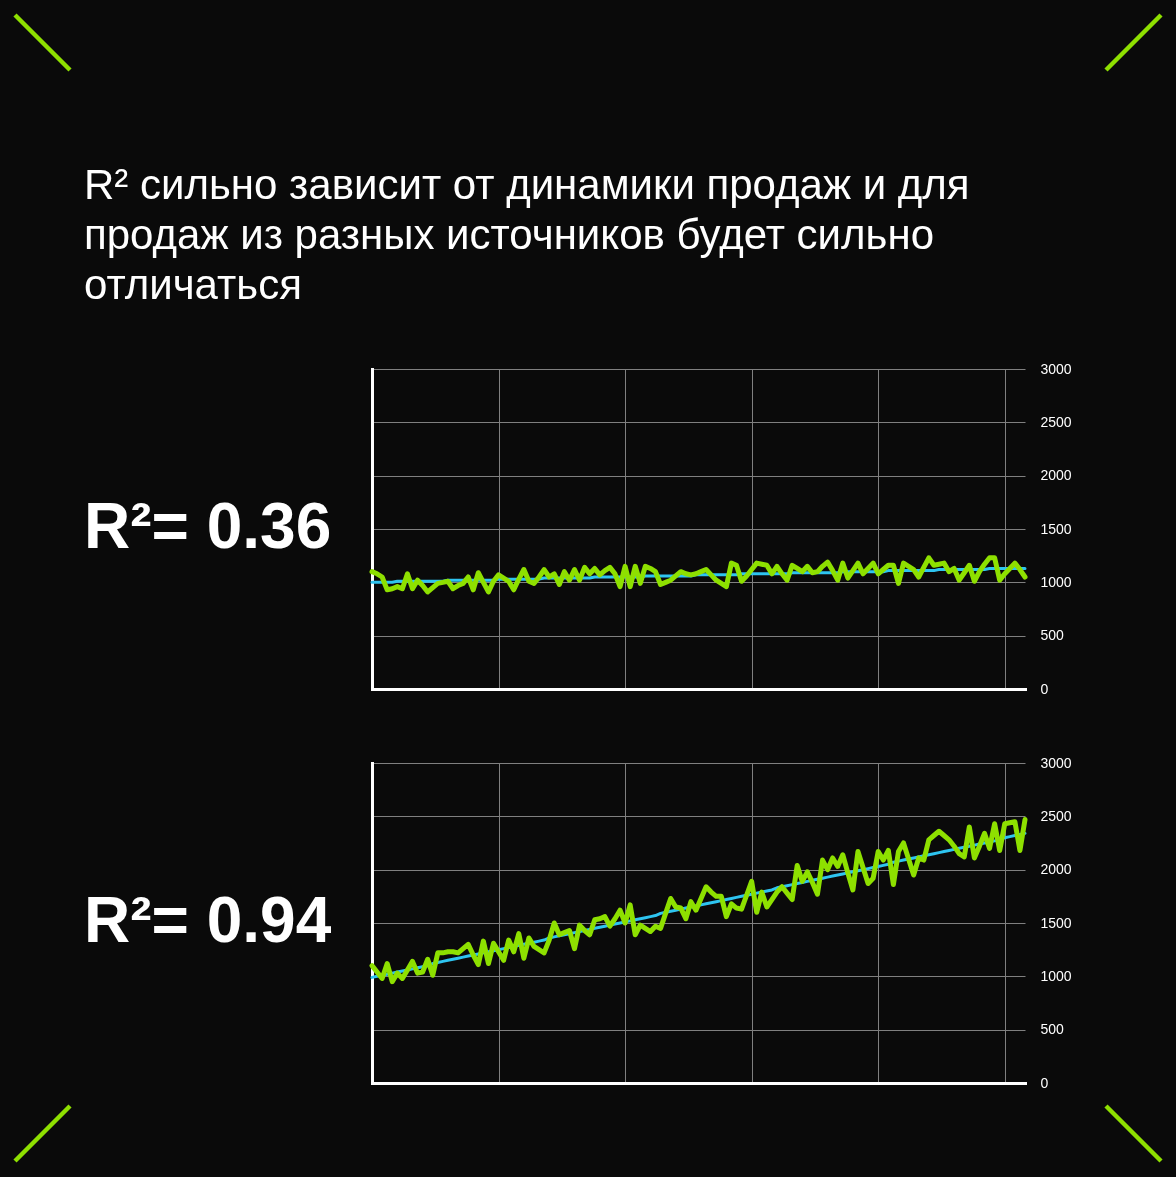  I want to click on text: R²= 0.36, so click(208, 526).